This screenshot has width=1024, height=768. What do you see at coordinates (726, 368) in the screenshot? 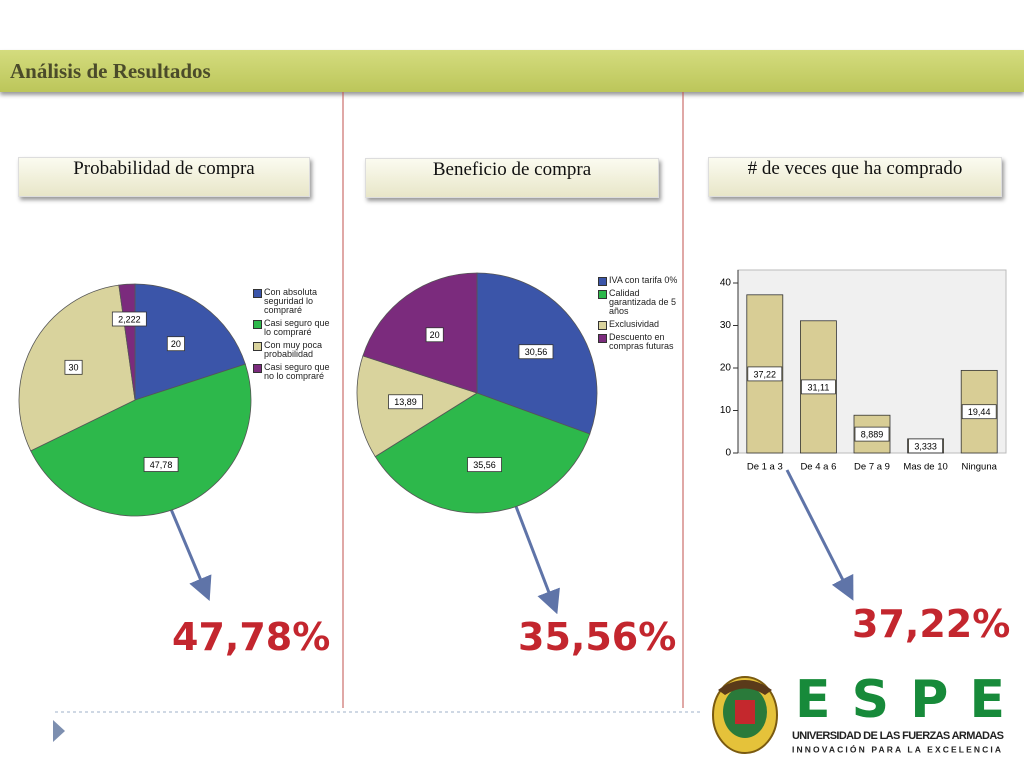
I see `y-tick-label: 20` at bounding box center [726, 368].